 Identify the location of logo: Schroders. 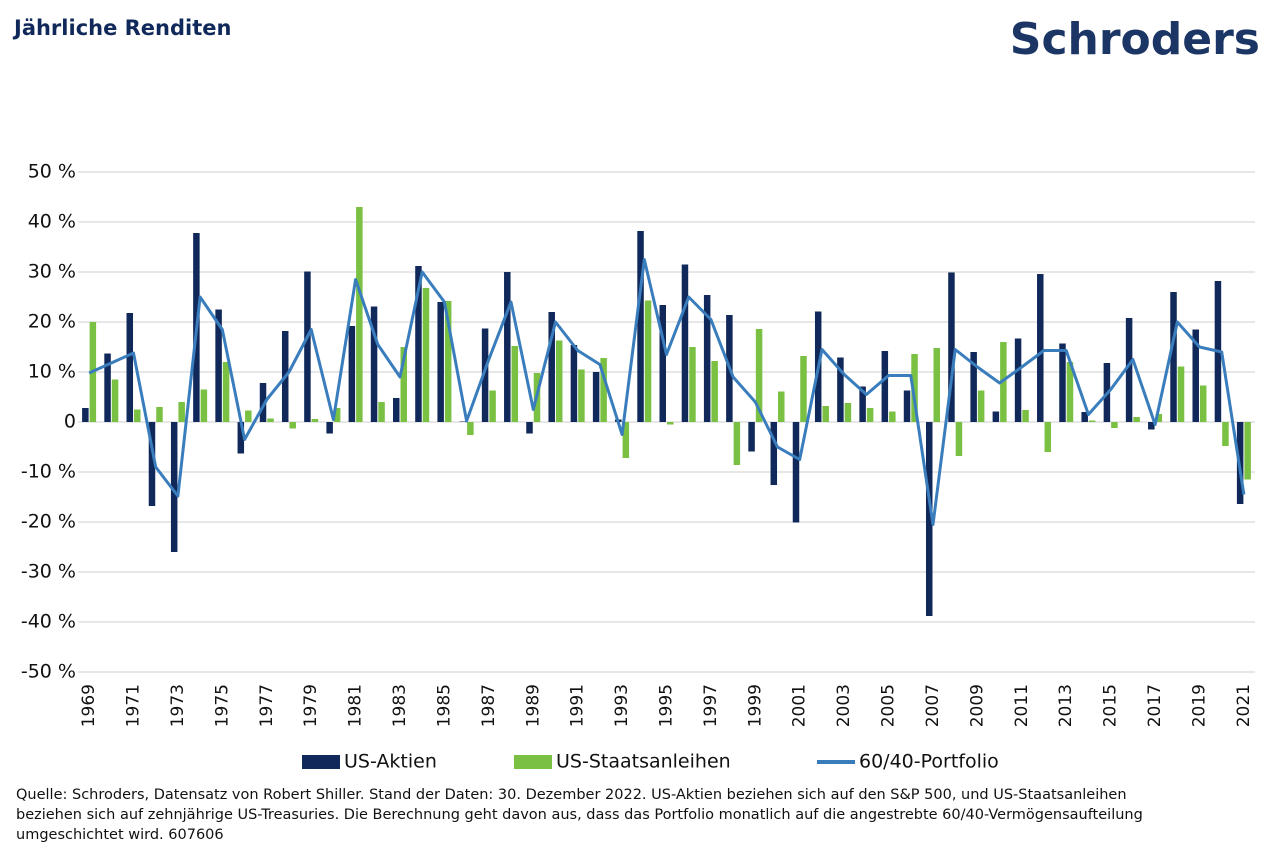
(1135, 39).